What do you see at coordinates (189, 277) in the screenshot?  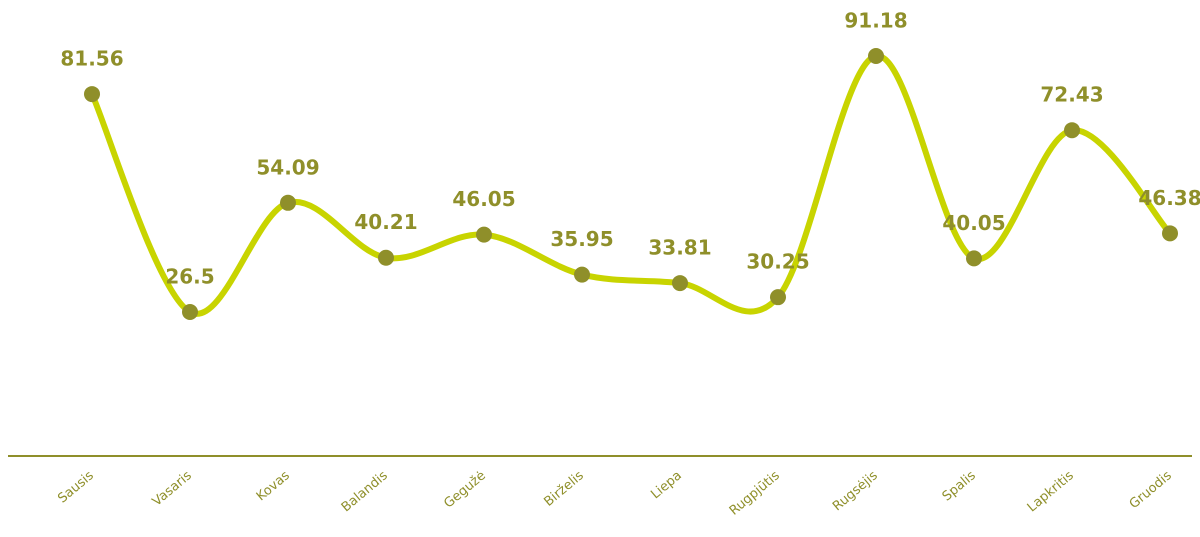 I see `value-label: 26.5` at bounding box center [189, 277].